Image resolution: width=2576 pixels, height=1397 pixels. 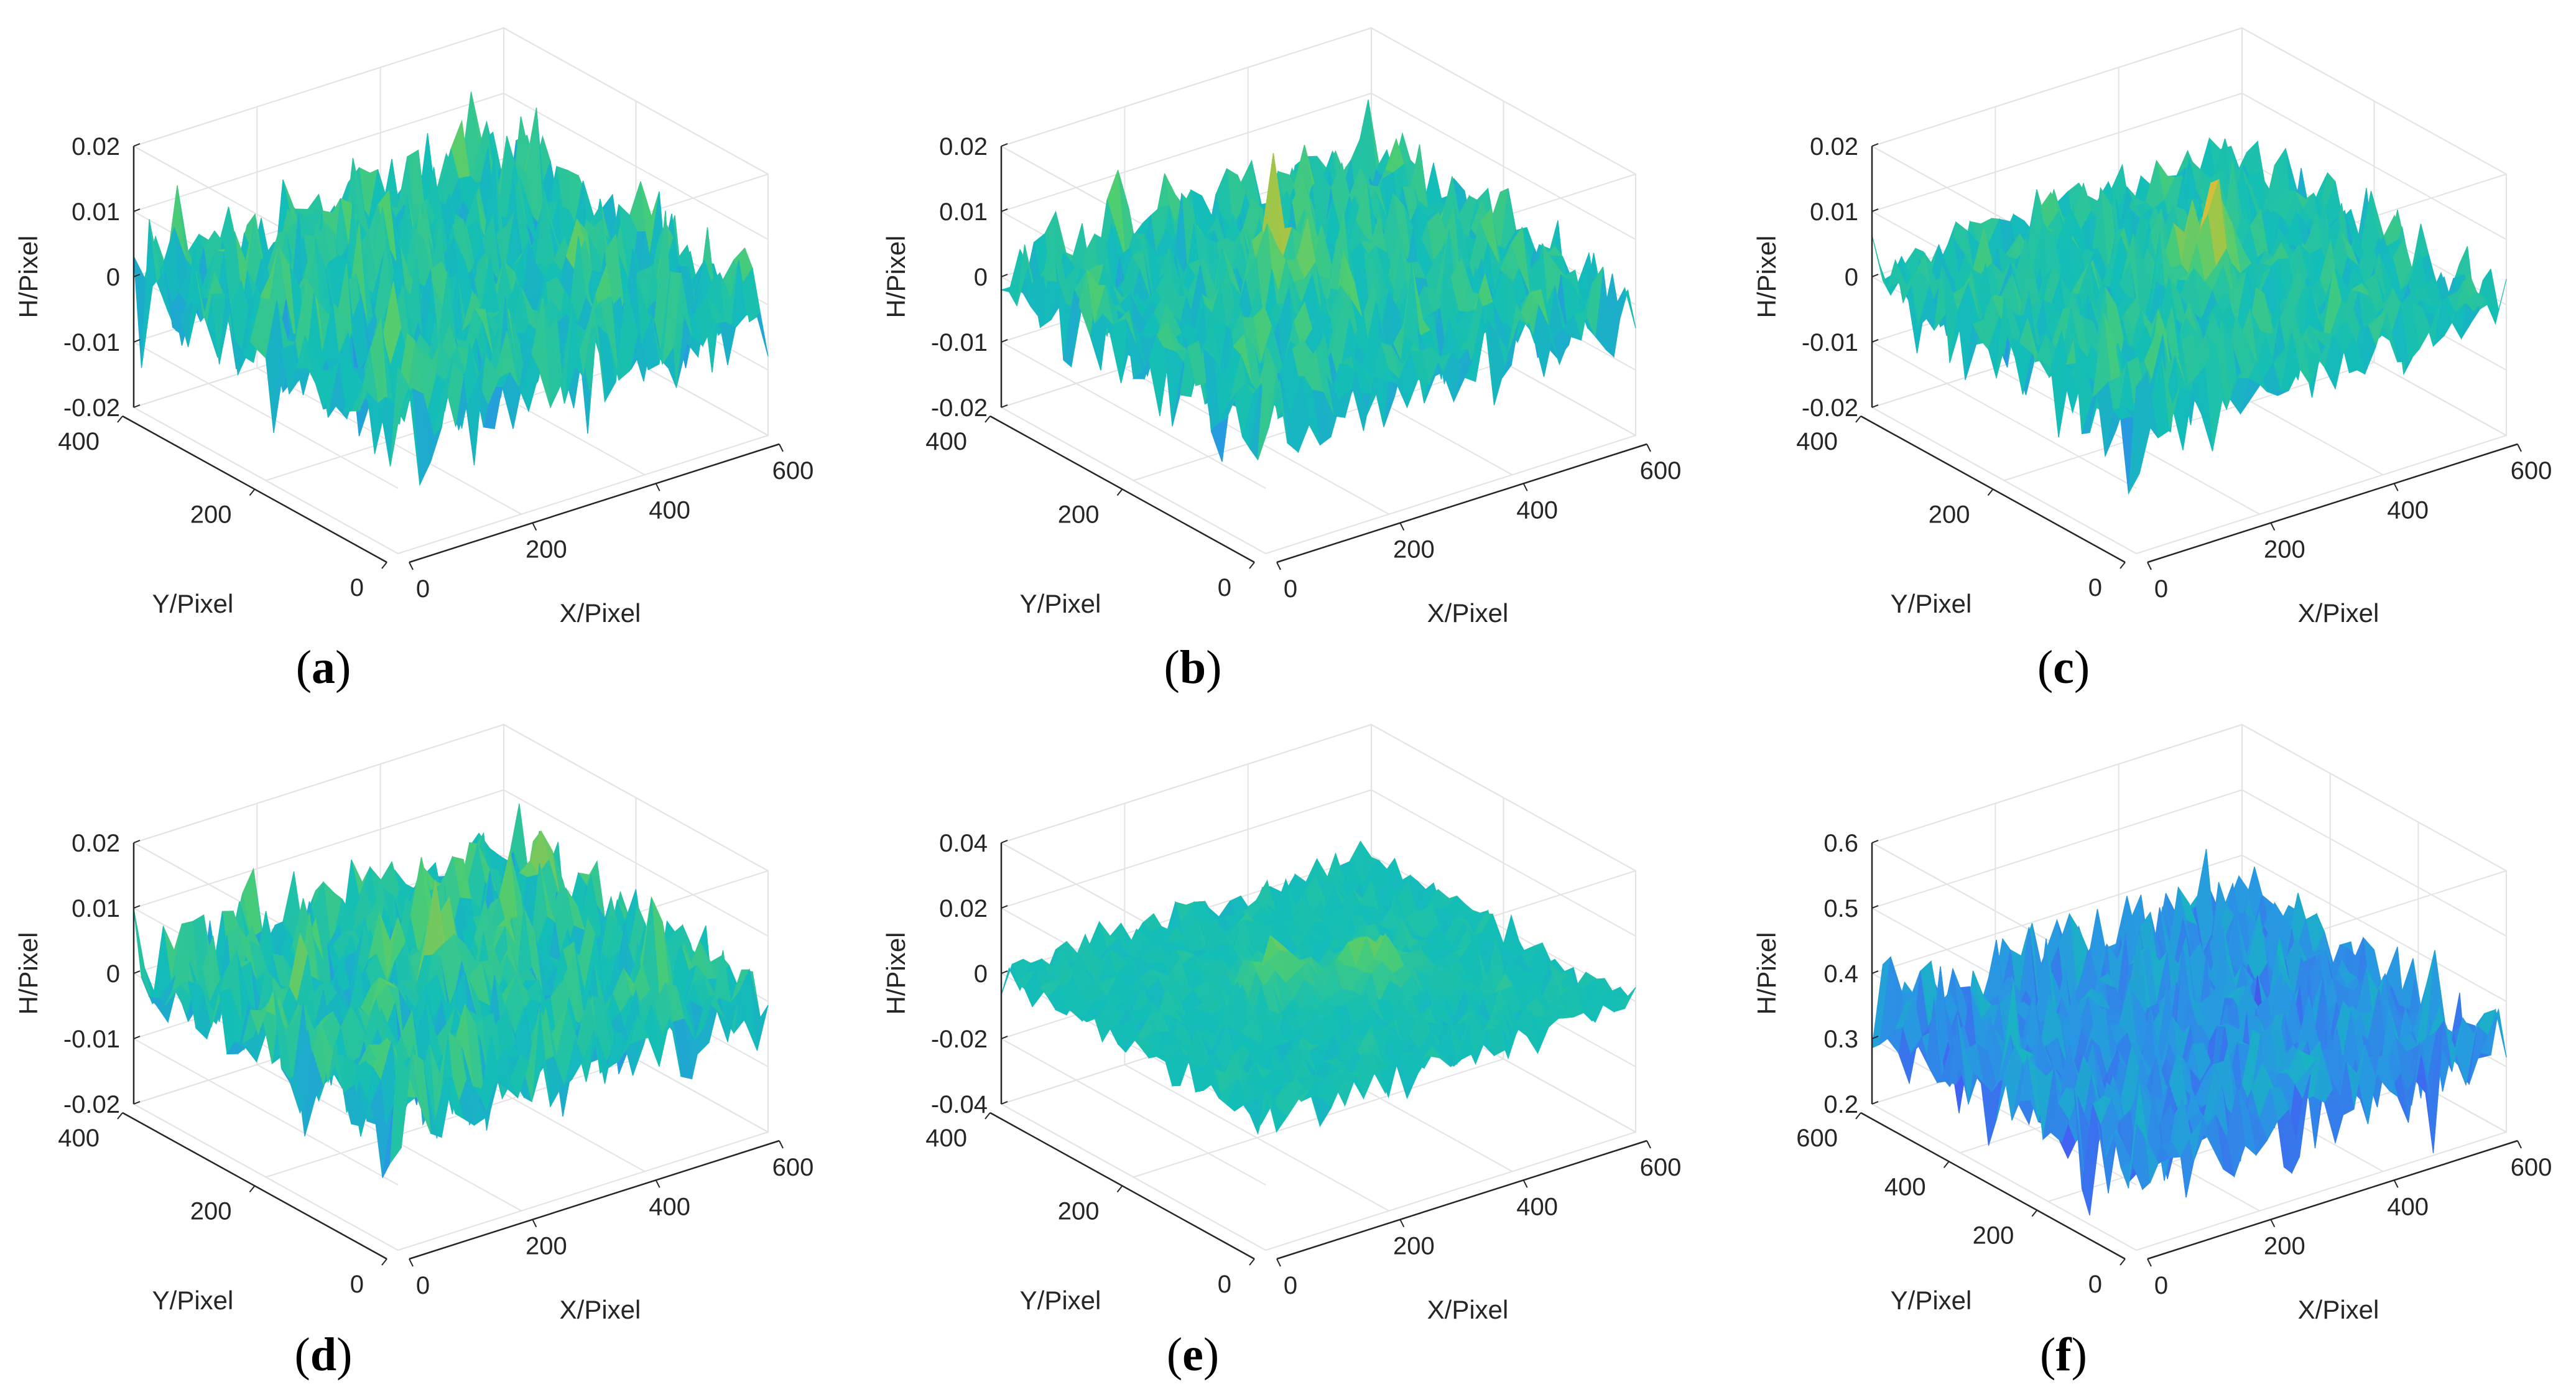 I want to click on caption-e: (e), so click(x=1193, y=1355).